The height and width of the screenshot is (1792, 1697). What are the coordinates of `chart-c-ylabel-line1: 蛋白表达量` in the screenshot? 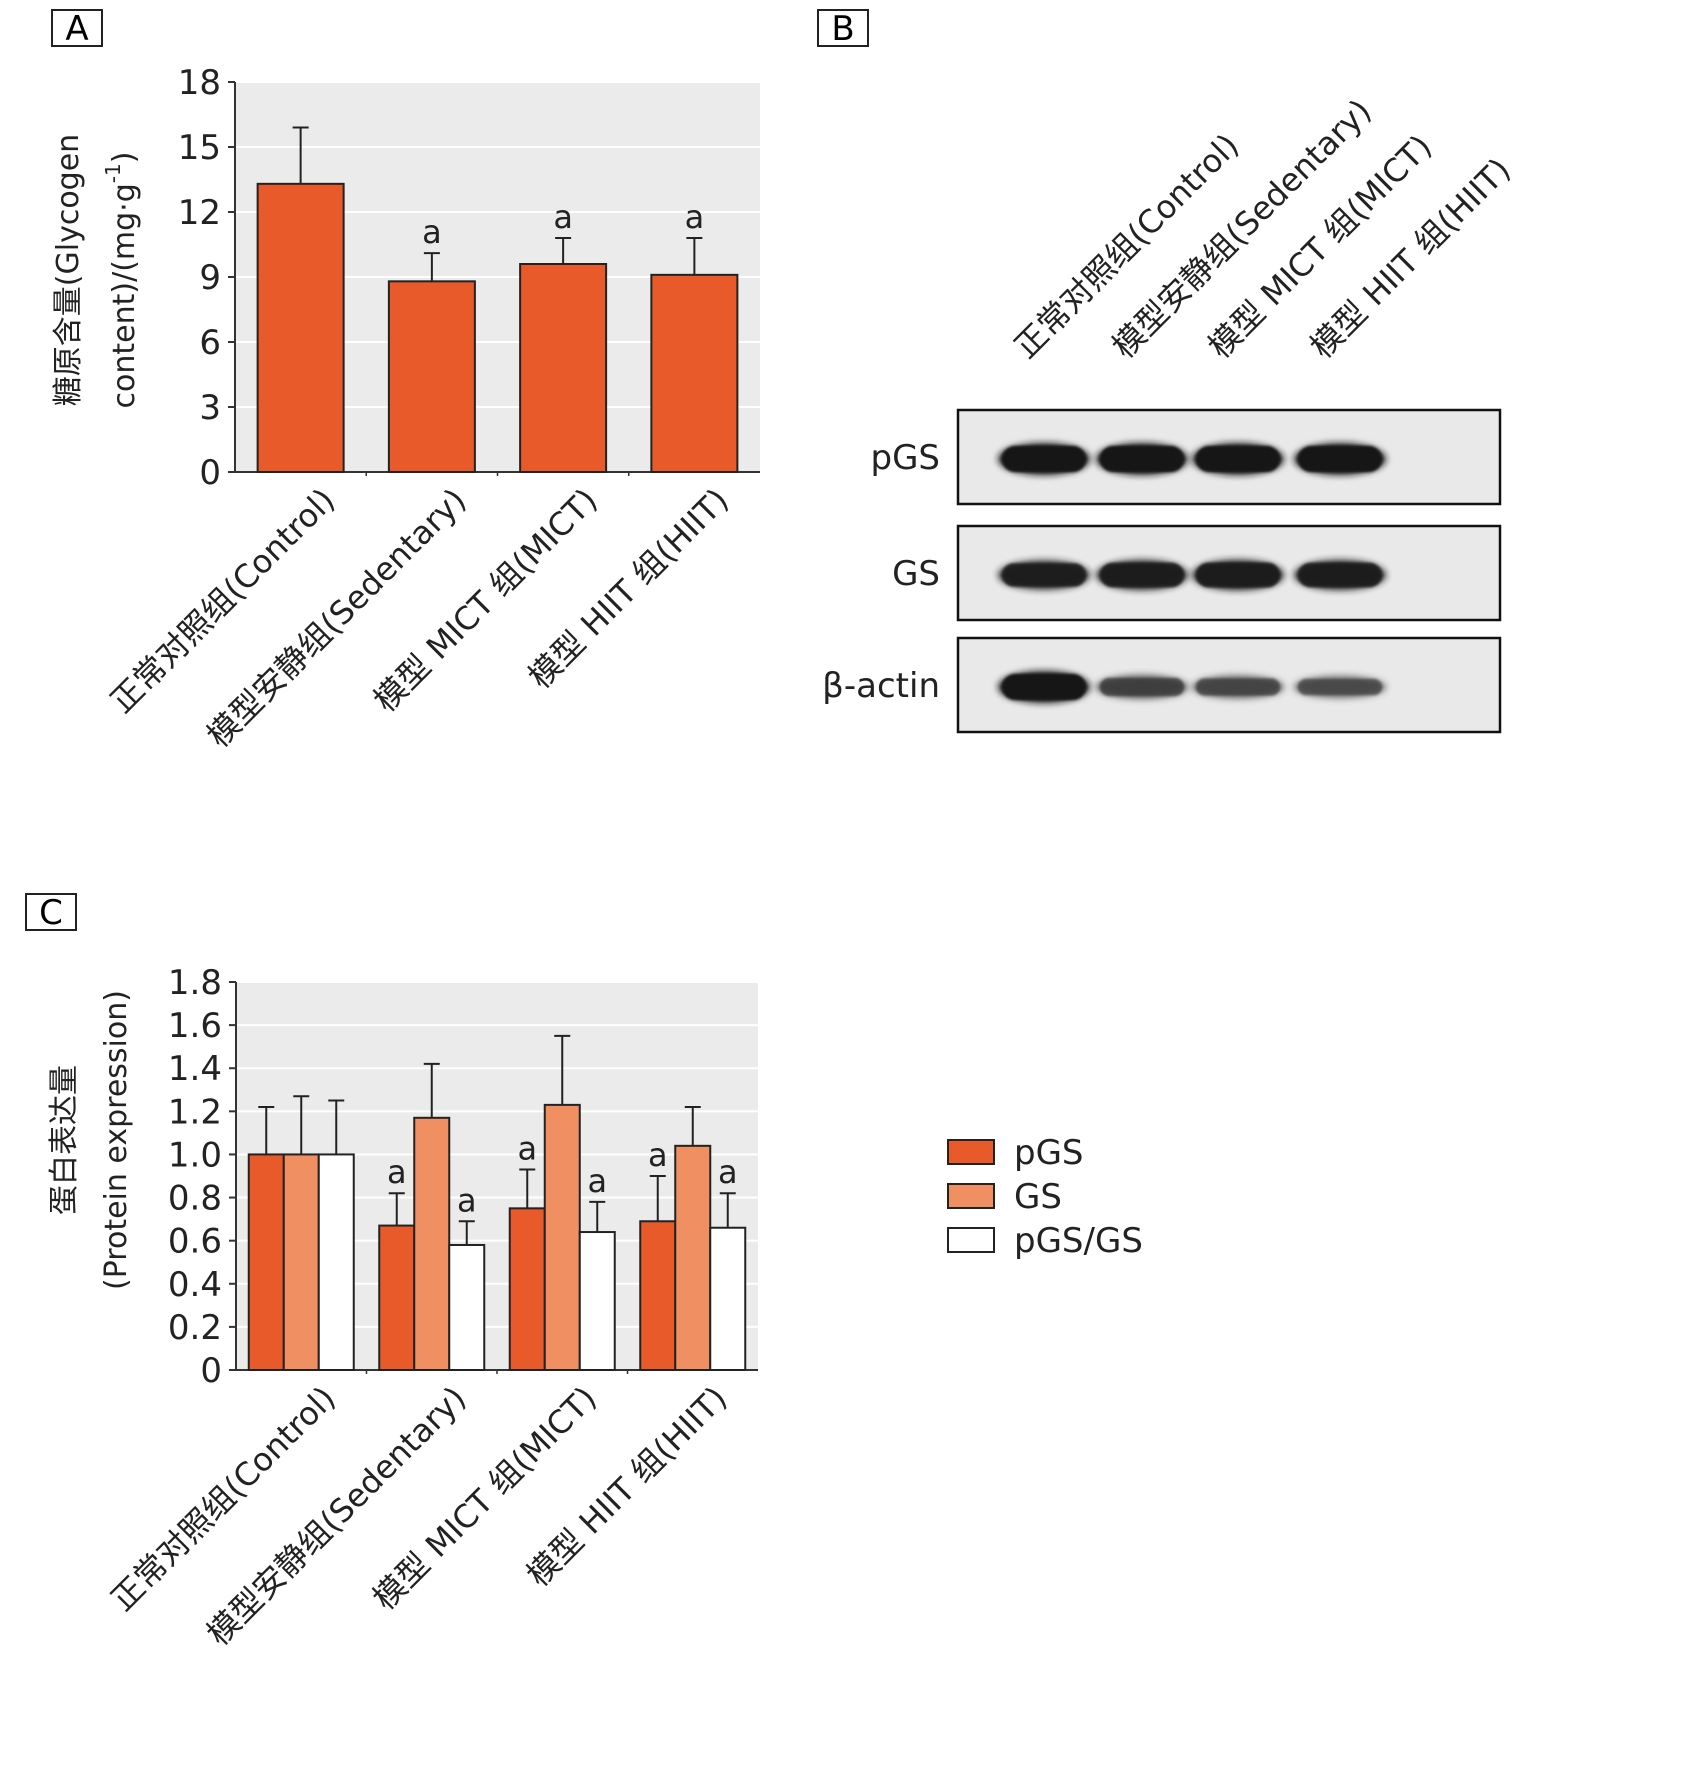 It's located at (64, 1140).